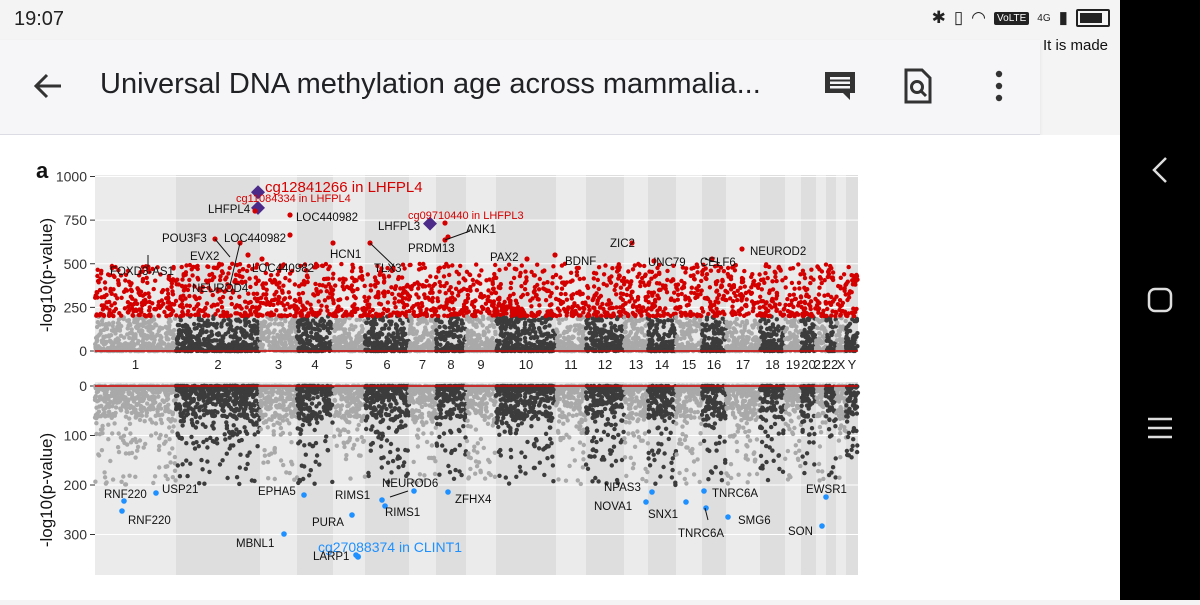 Image resolution: width=1200 pixels, height=605 pixels. Describe the element at coordinates (1043, 18) in the screenshot. I see `network-type-label: 4G` at that location.